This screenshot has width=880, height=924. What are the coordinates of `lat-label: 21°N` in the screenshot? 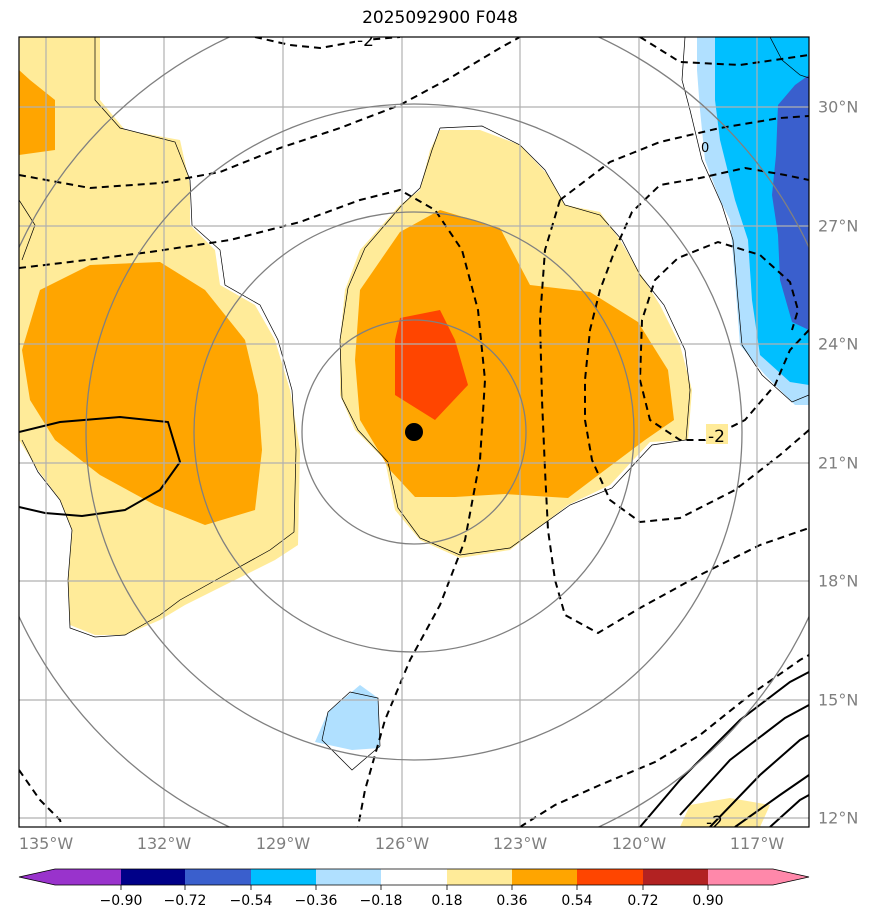 It's located at (838, 463).